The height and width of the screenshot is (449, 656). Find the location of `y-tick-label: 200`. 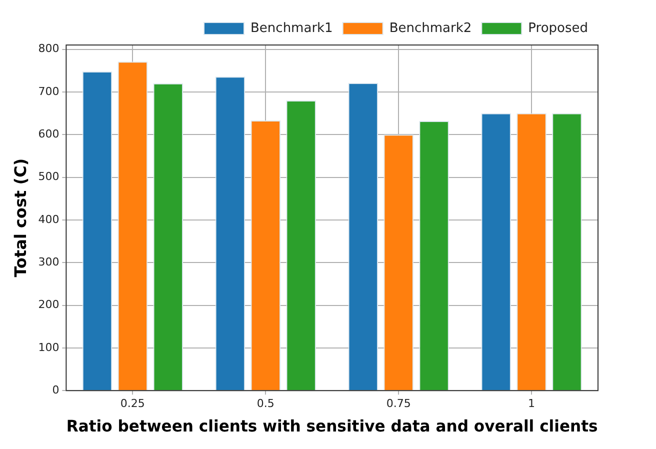

y-tick-label: 200 is located at coordinates (49, 305).